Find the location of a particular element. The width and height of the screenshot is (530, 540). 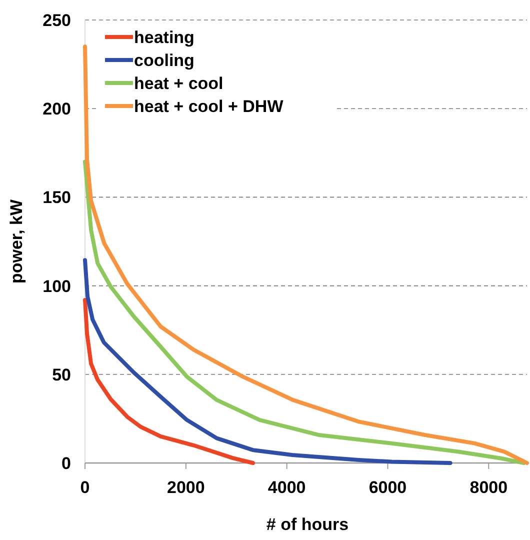

x-tick-label: 4000 is located at coordinates (287, 487).